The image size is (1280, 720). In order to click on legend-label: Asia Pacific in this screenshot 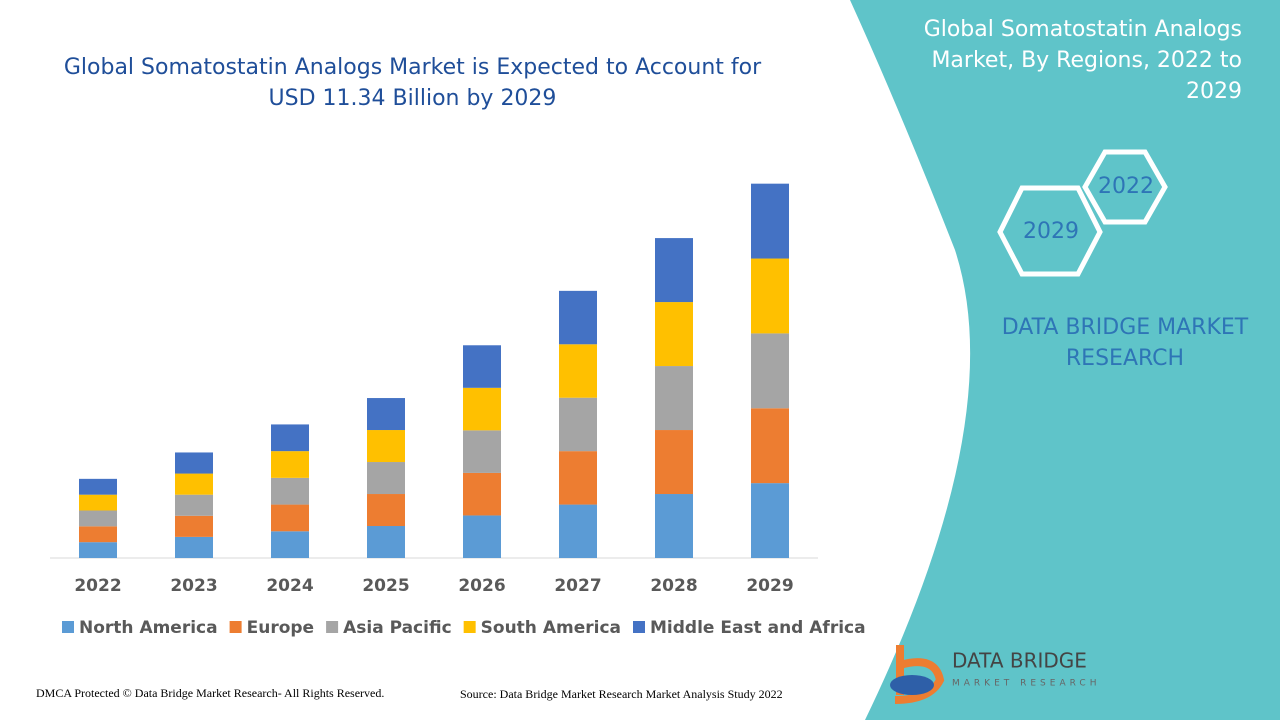, I will do `click(397, 628)`.